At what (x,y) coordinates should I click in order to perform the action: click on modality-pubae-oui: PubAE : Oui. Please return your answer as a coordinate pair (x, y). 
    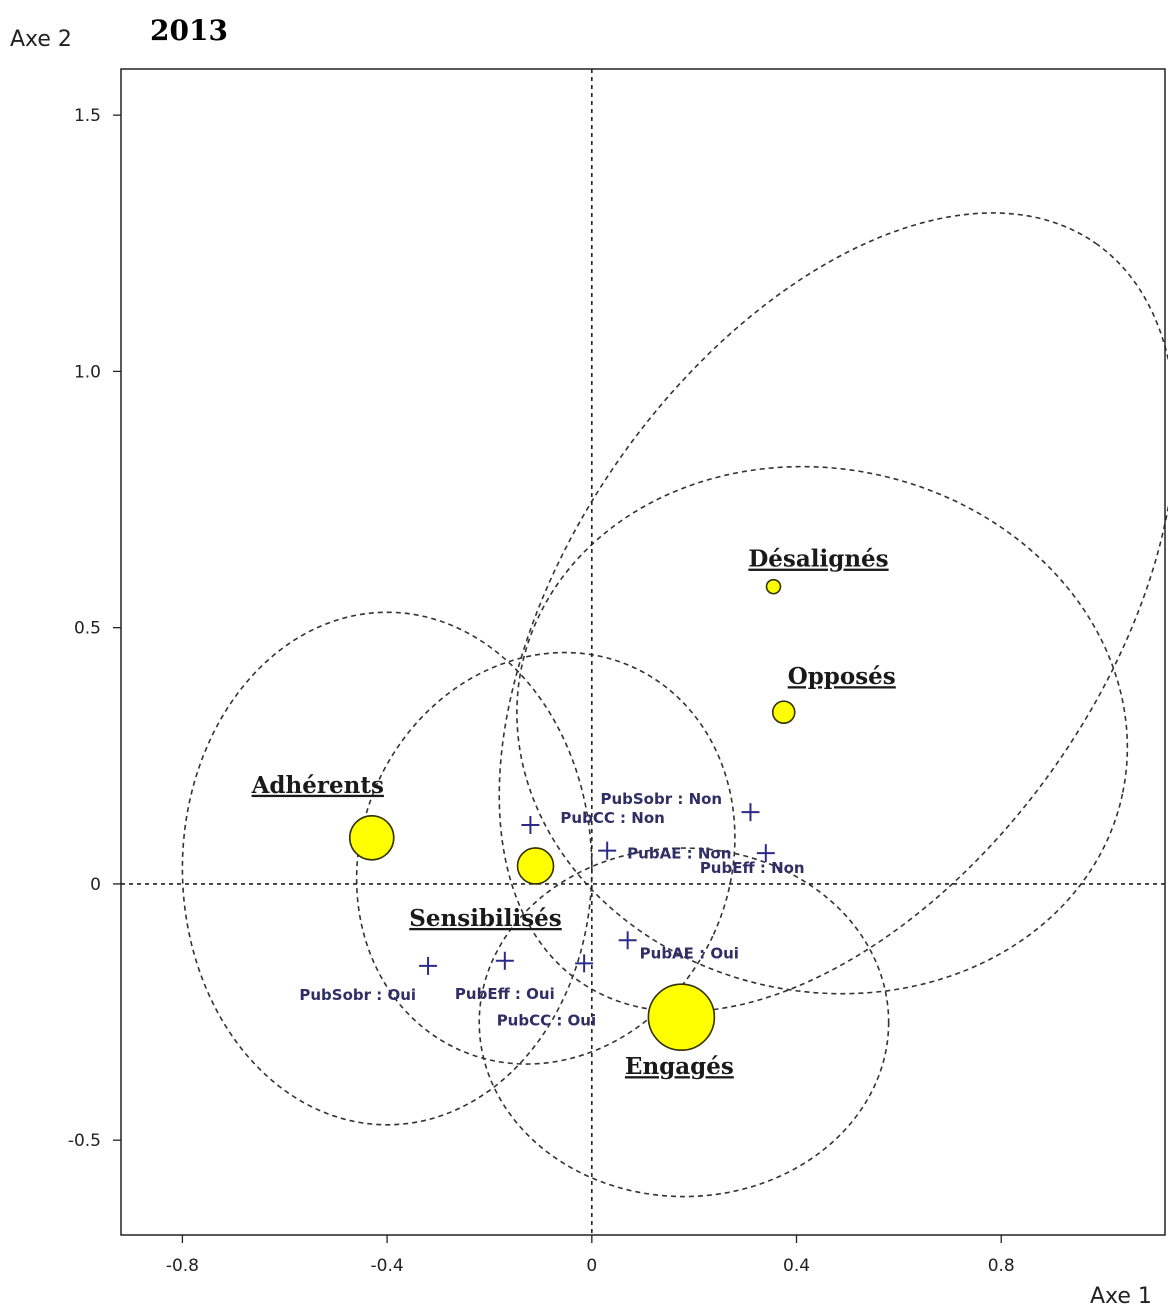
    Looking at the image, I should click on (678, 946).